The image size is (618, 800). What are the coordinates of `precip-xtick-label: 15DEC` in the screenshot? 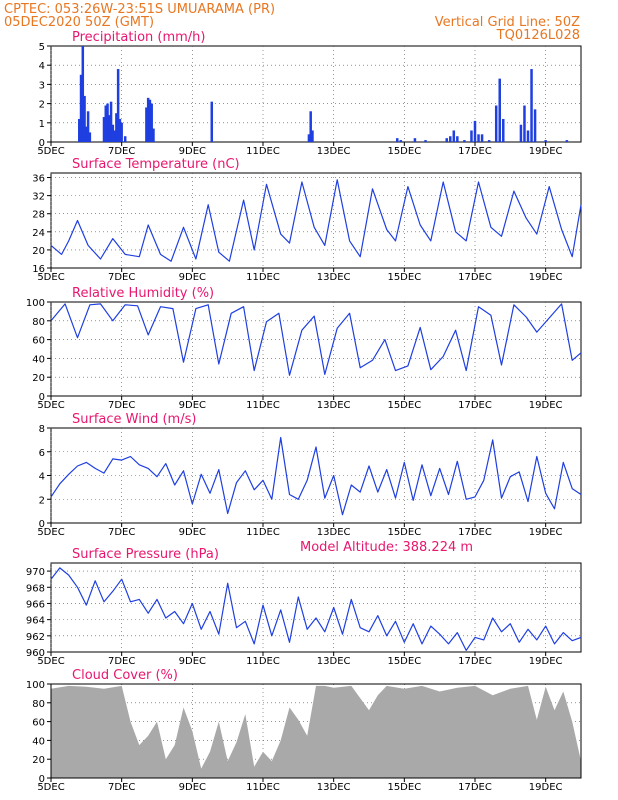 It's located at (404, 151).